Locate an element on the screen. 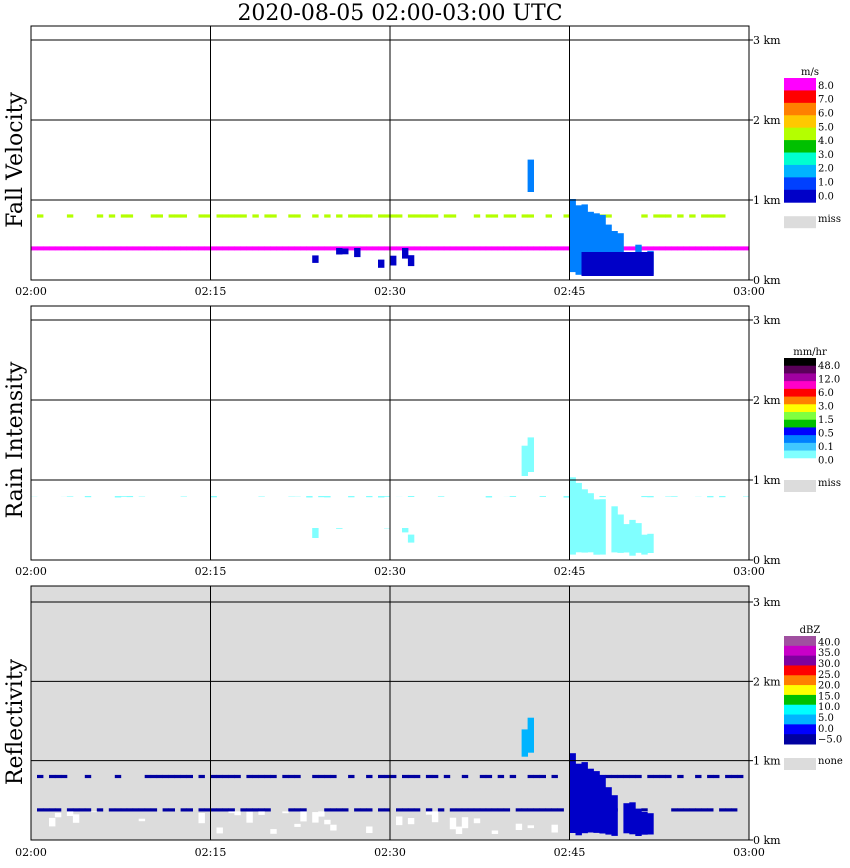  x-tick-label: 02:15 is located at coordinates (211, 571).